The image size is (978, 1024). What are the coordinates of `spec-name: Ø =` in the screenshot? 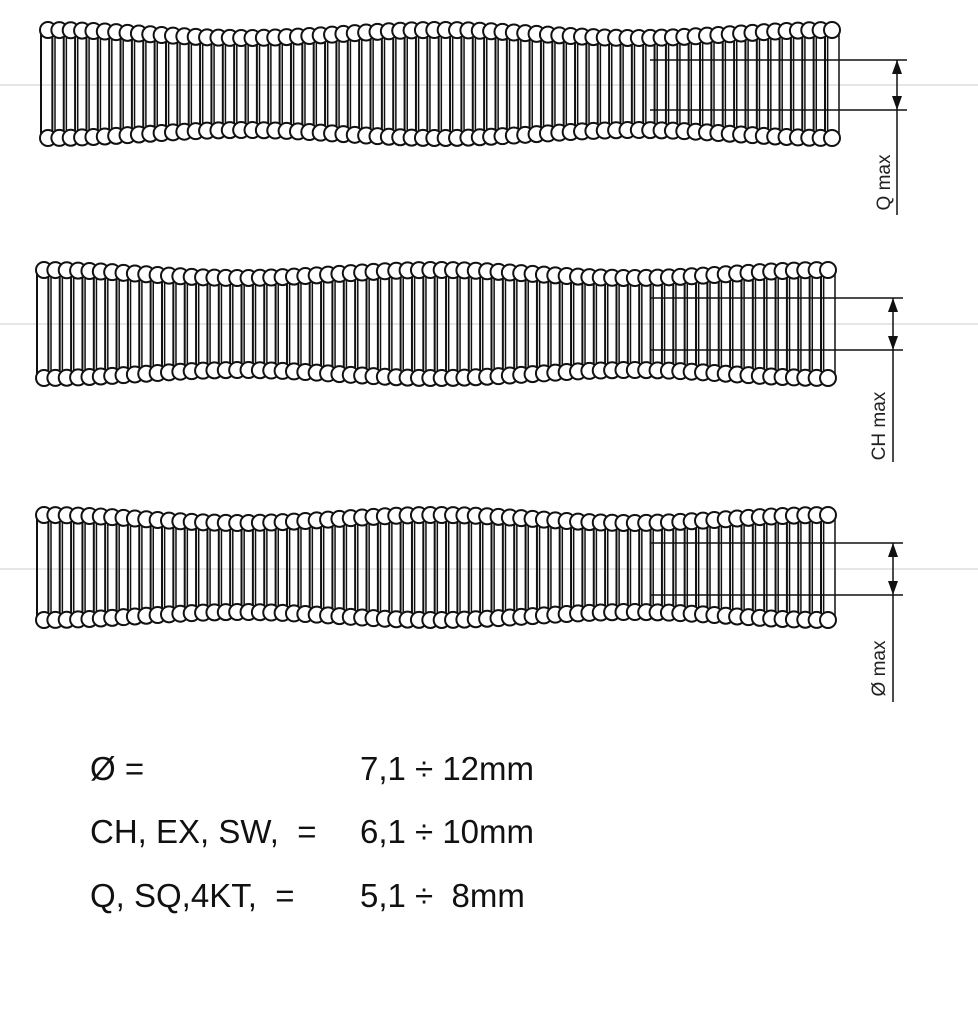 It's located at (117, 768).